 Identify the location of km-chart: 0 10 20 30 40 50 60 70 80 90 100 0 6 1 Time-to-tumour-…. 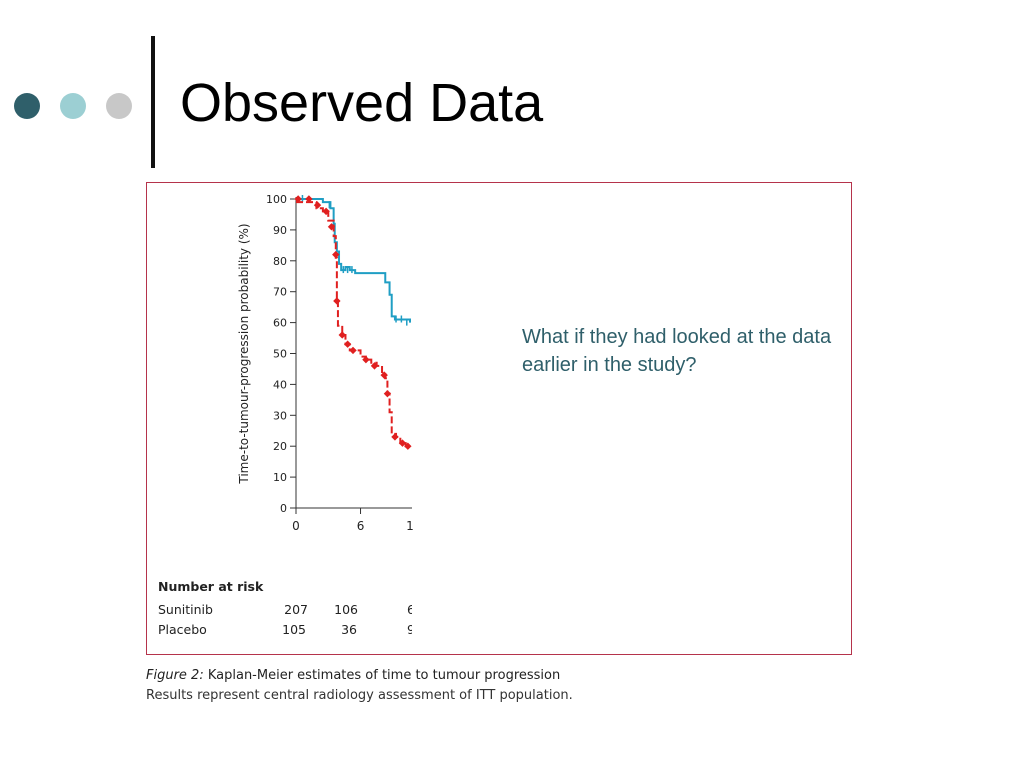
(325, 363).